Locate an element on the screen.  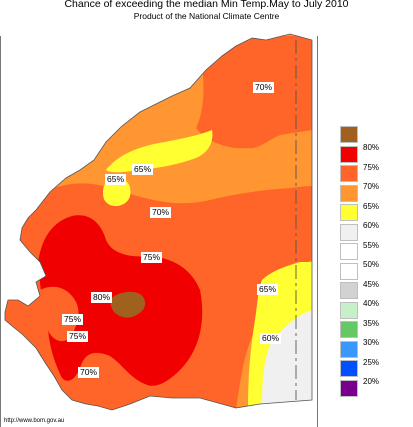
zone-55-east is located at coordinates (287, 357).